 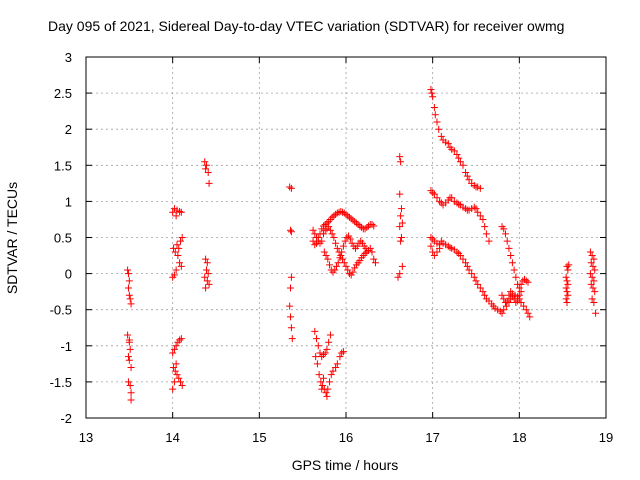 What do you see at coordinates (12, 238) in the screenshot?
I see `y-axis-label: SDTVAR / TECUs` at bounding box center [12, 238].